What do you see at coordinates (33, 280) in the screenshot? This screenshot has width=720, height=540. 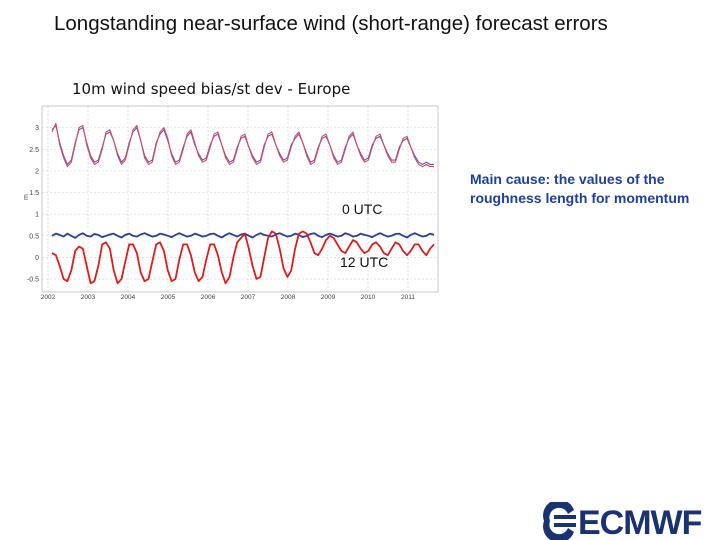 I see `y-tick-label: -0.5` at bounding box center [33, 280].